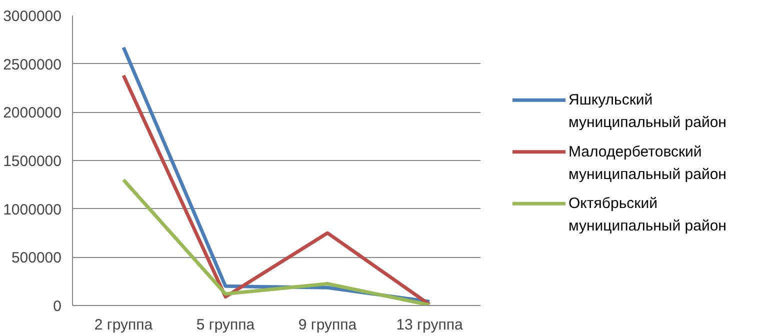 Image resolution: width=784 pixels, height=336 pixels. What do you see at coordinates (430, 325) in the screenshot?
I see `x-tick-label: 13 группа` at bounding box center [430, 325].